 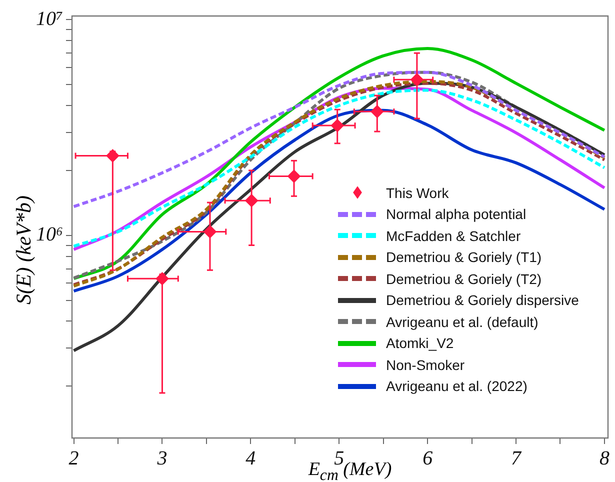 I want to click on x-tick-label: 4, so click(x=251, y=458).